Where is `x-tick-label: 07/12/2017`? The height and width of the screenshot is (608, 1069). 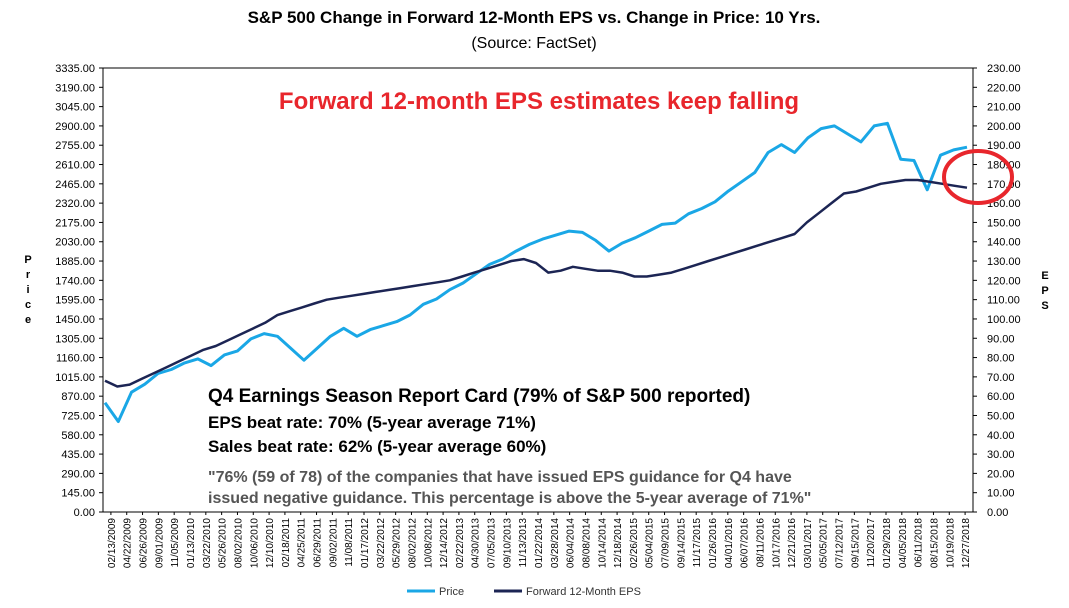
x-tick-label: 07/12/2017 is located at coordinates (840, 543).